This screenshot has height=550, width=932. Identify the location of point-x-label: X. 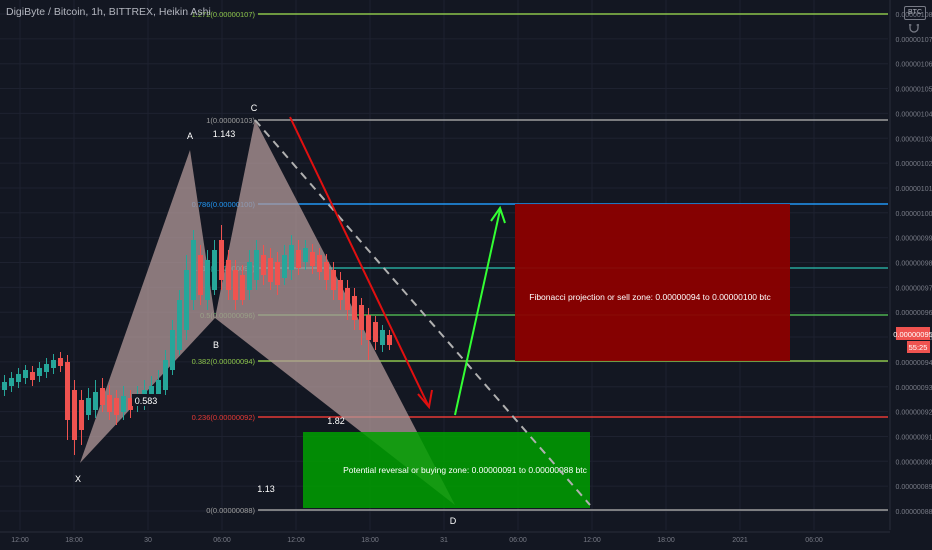
(78, 479).